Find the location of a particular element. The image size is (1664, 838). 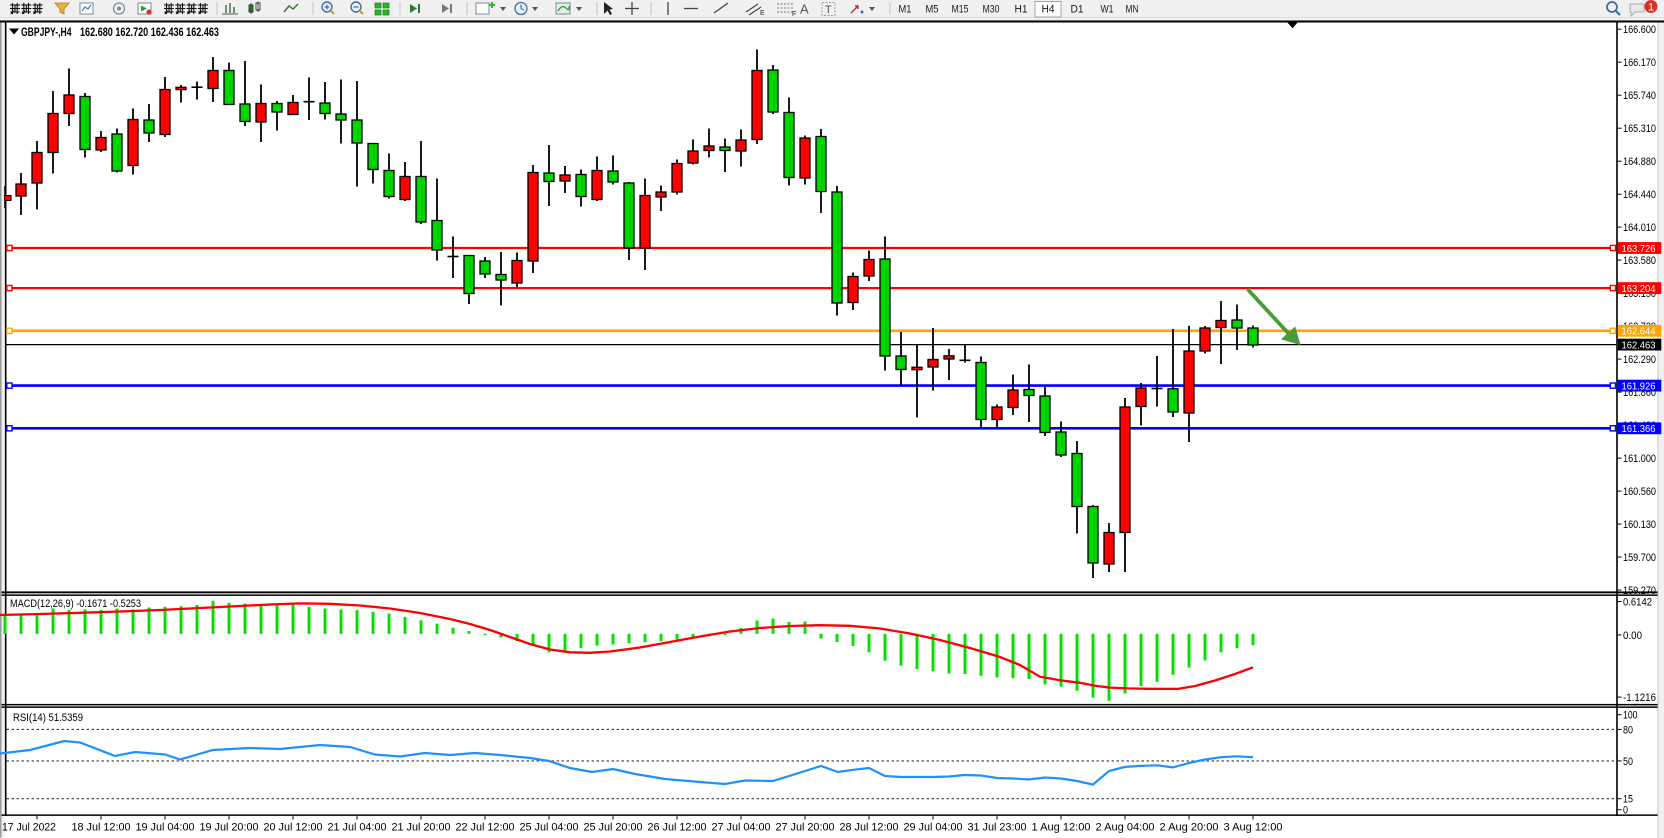

svg-text: 100 is located at coordinates (1630, 716).